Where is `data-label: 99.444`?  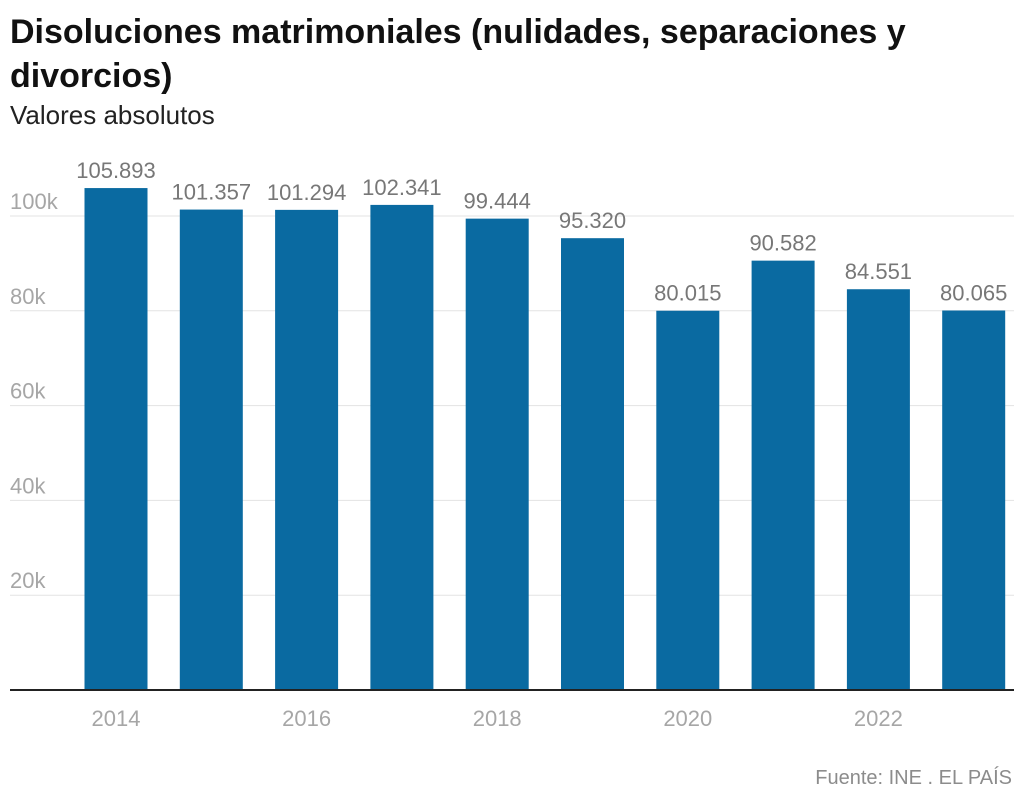 data-label: 99.444 is located at coordinates (497, 201).